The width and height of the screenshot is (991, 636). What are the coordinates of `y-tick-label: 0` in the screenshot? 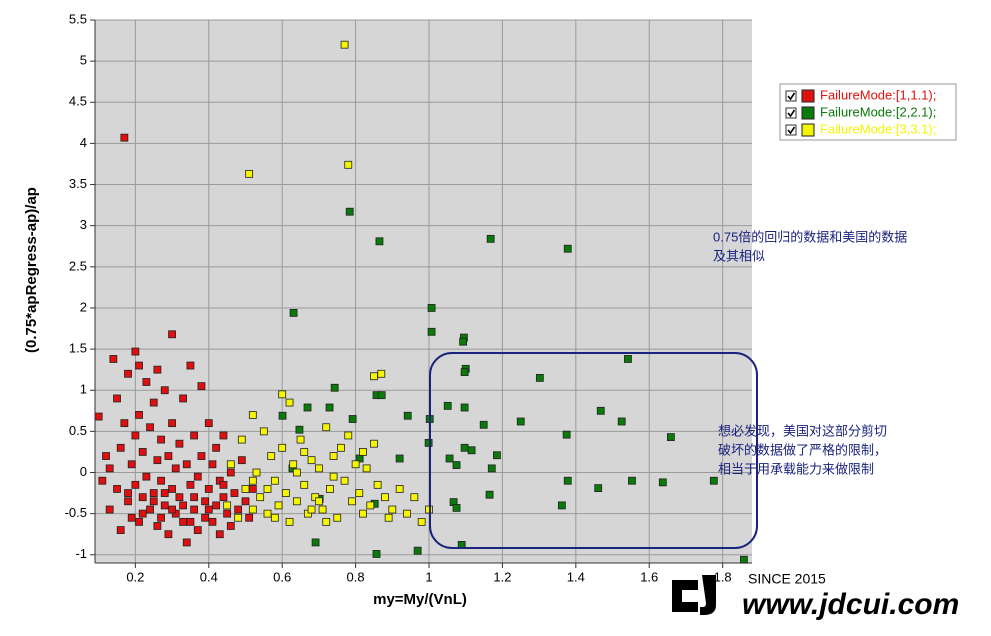 It's located at (83, 471).